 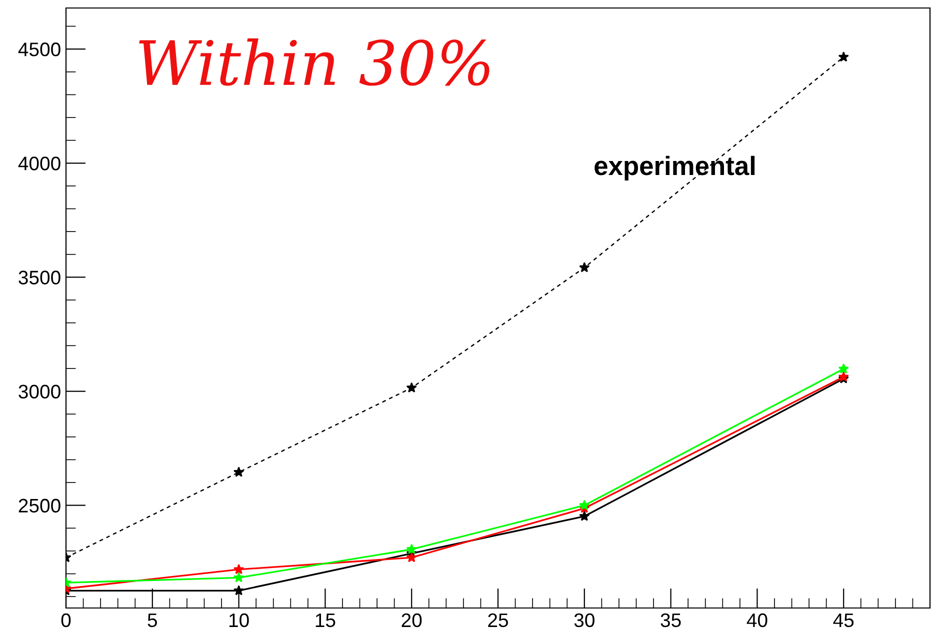 What do you see at coordinates (757, 620) in the screenshot?
I see `x-tick-label: 40` at bounding box center [757, 620].